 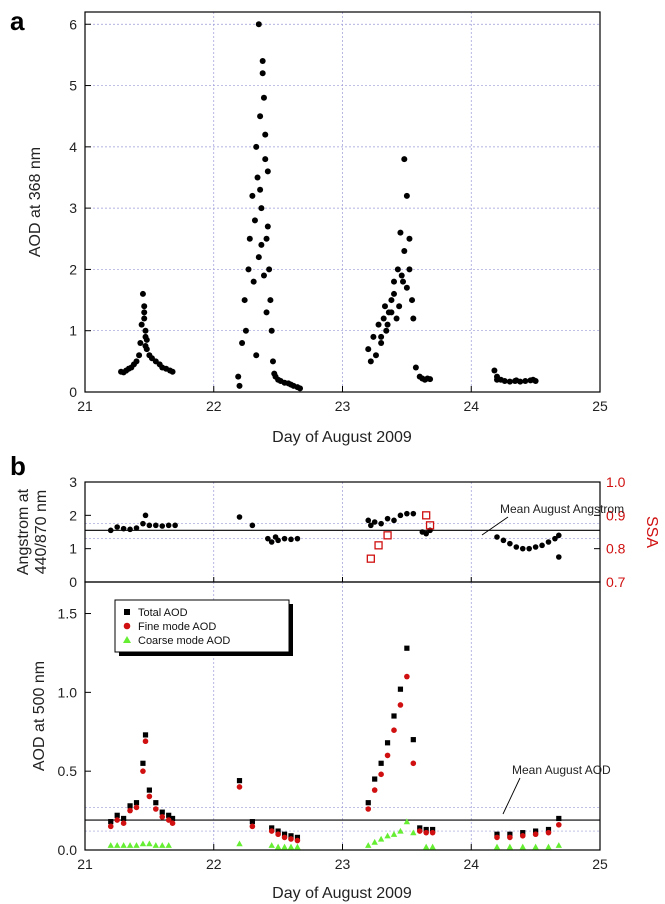 I want to click on a-ytick-label: 4, so click(x=73, y=147).